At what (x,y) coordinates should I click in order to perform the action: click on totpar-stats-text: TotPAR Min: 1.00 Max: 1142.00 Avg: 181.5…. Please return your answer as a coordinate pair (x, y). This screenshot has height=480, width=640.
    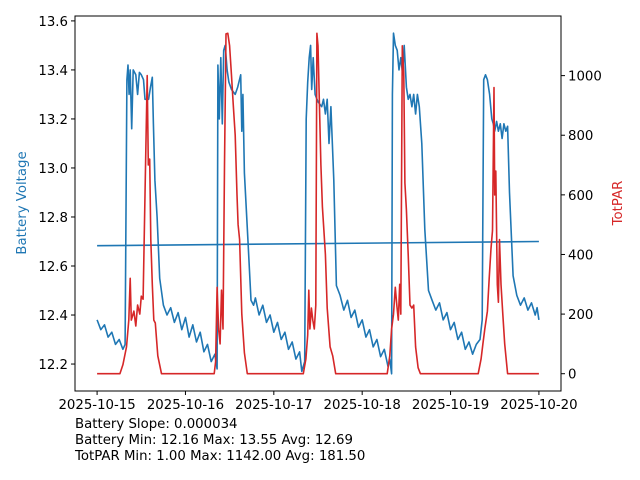
    Looking at the image, I should click on (220, 456).